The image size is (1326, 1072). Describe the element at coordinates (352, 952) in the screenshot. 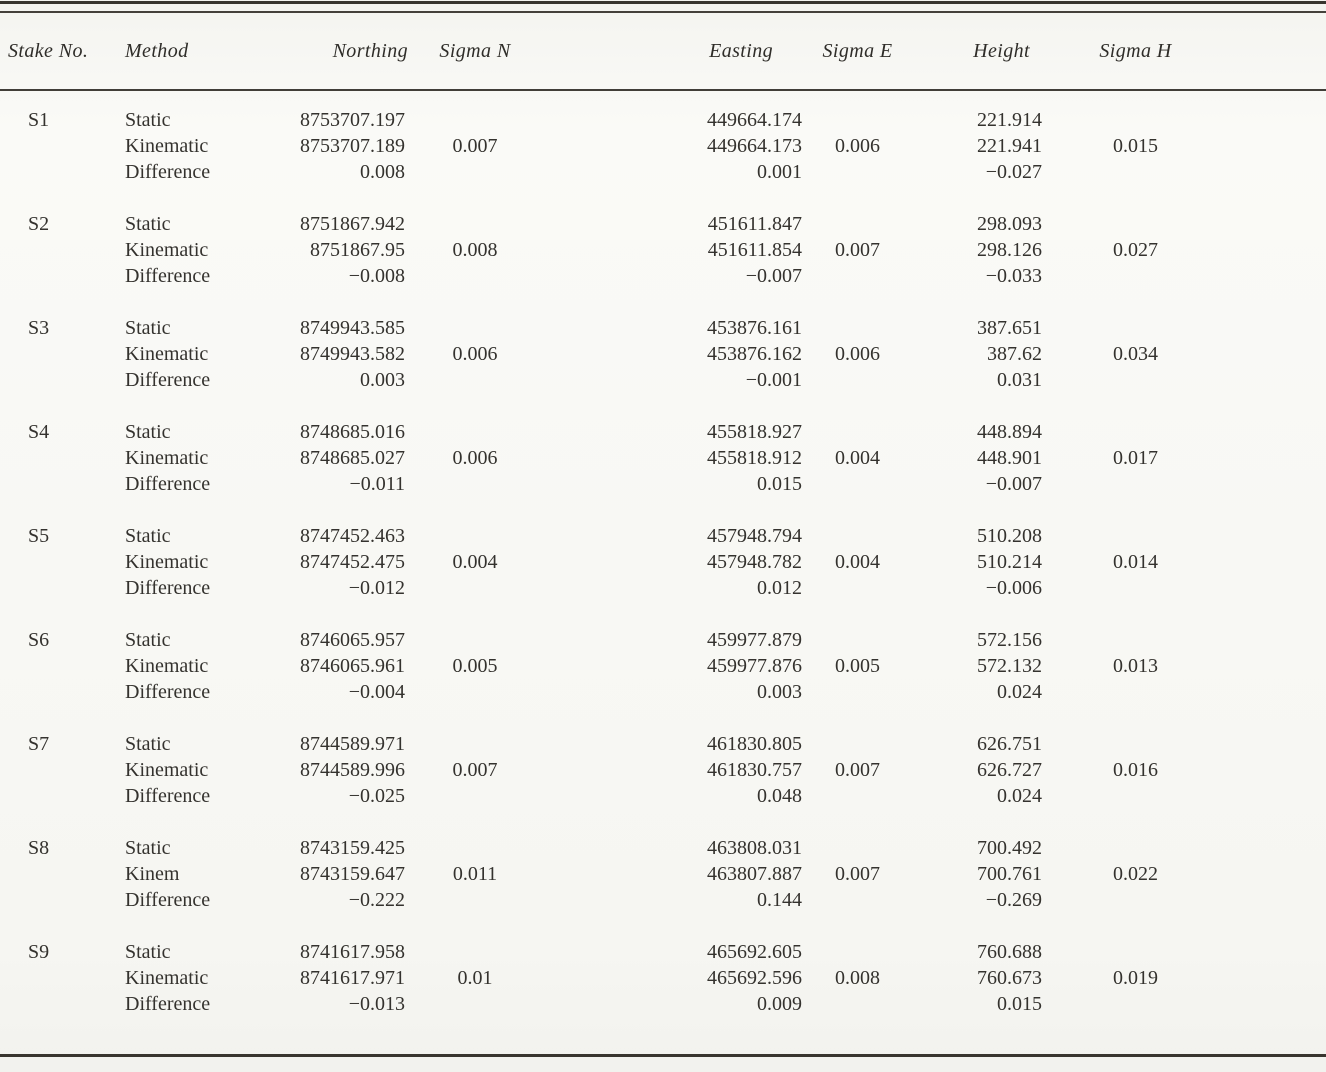

I see `northing-cell: 8741617.958` at that location.